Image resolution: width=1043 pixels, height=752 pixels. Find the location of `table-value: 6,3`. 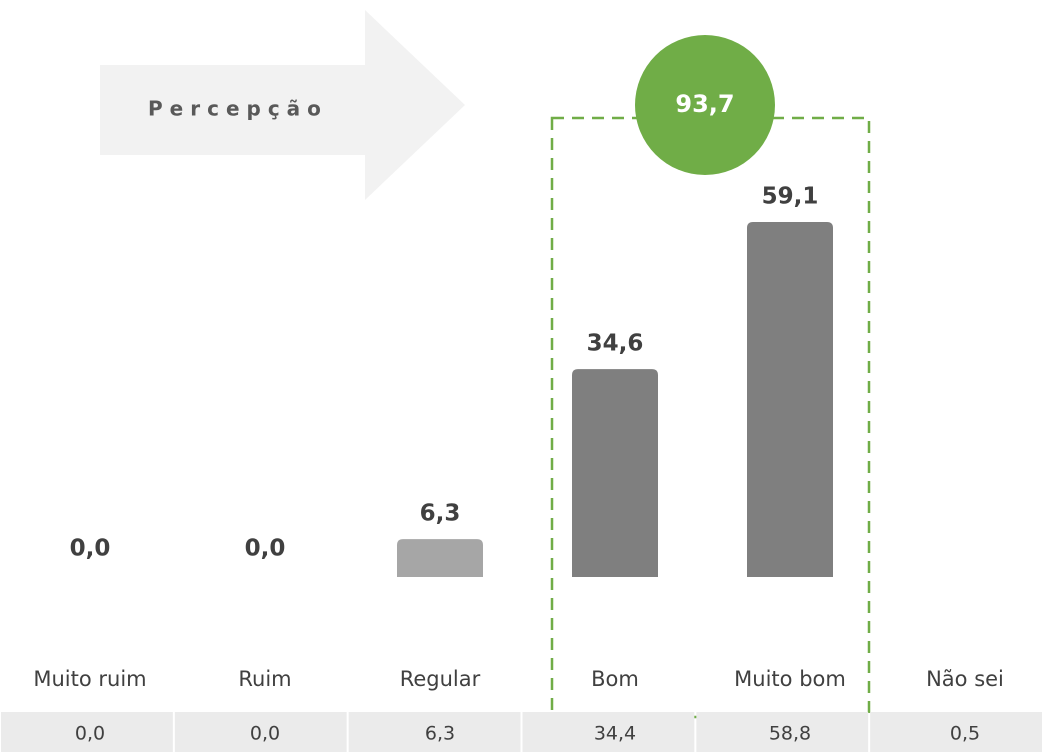

table-value: 6,3 is located at coordinates (440, 734).